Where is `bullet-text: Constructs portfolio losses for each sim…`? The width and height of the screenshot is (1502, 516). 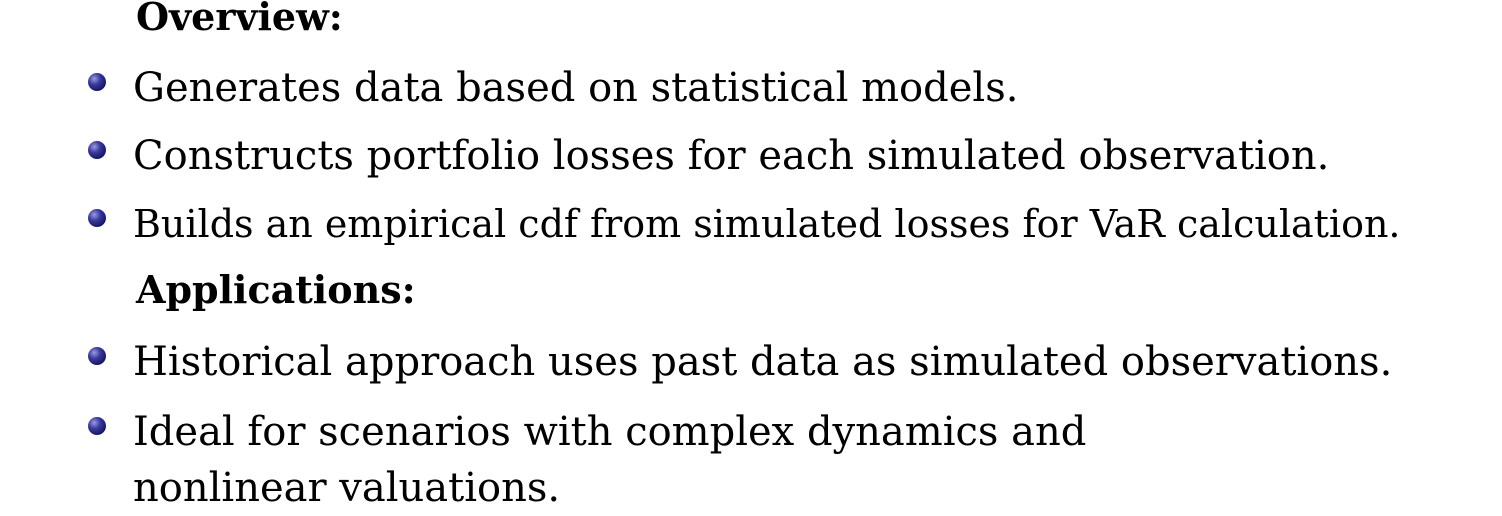 bullet-text: Constructs portfolio losses for each sim… is located at coordinates (731, 156).